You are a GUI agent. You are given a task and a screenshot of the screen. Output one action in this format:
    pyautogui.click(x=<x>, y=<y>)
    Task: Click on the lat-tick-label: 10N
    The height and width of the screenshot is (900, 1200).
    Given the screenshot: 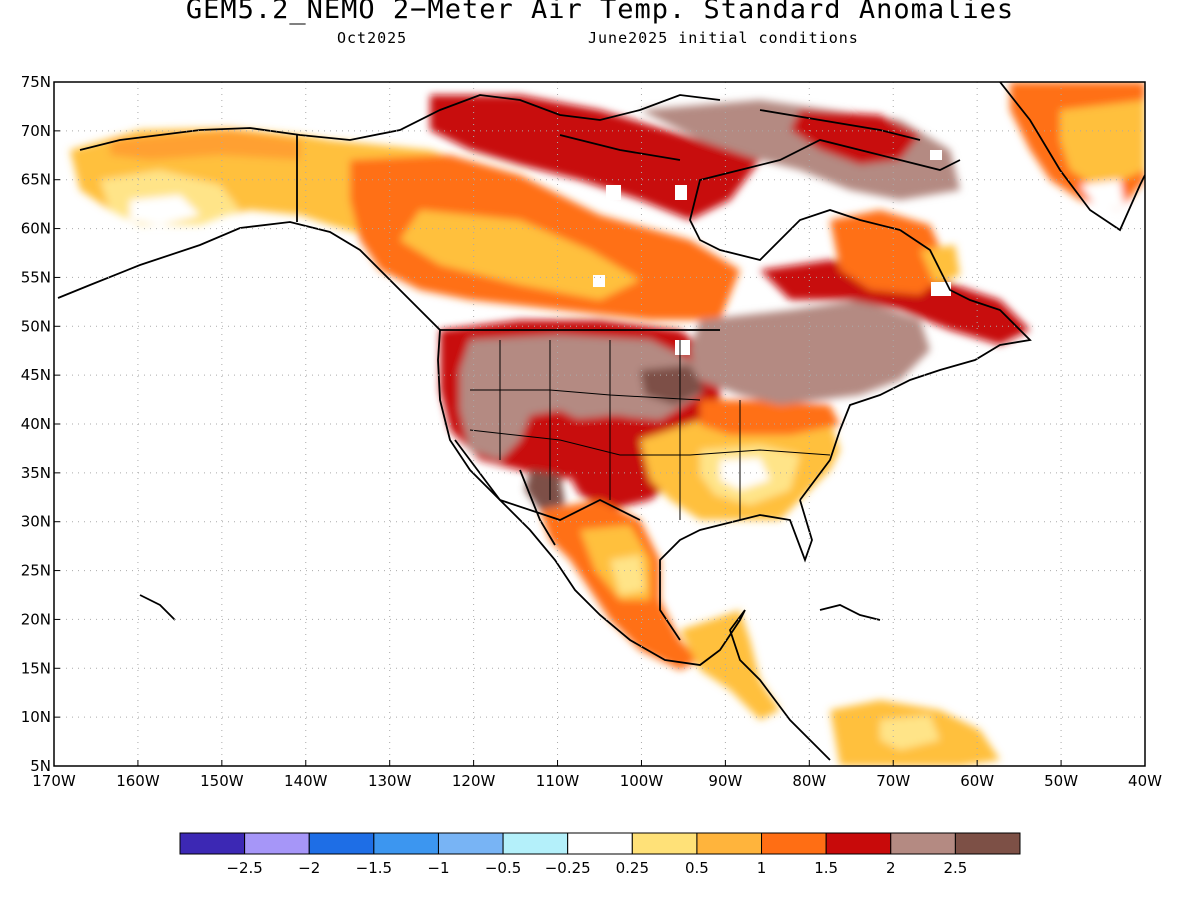 What is the action you would take?
    pyautogui.click(x=36, y=717)
    